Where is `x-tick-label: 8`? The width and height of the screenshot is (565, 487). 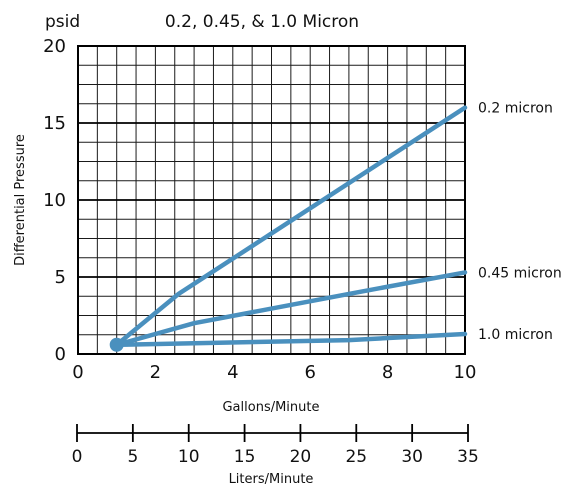
x-tick-label: 8 is located at coordinates (387, 372).